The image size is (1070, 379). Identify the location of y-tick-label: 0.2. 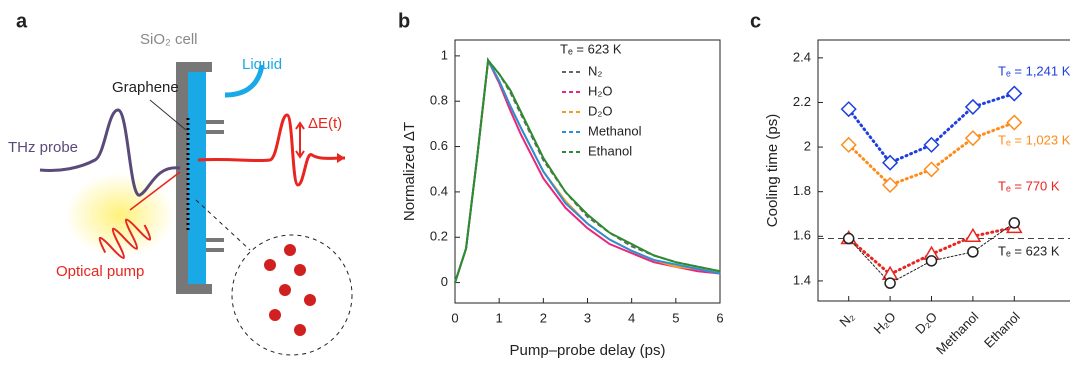
(439, 236).